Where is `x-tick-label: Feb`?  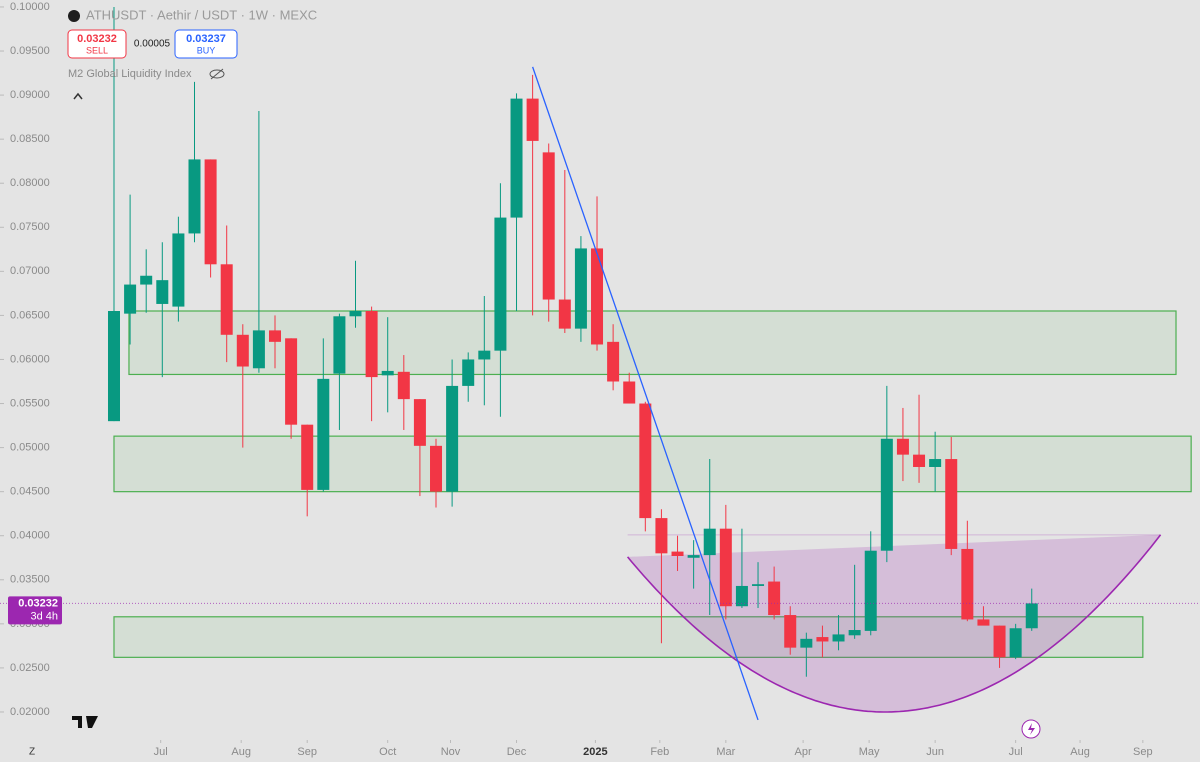
x-tick-label: Feb is located at coordinates (659, 752).